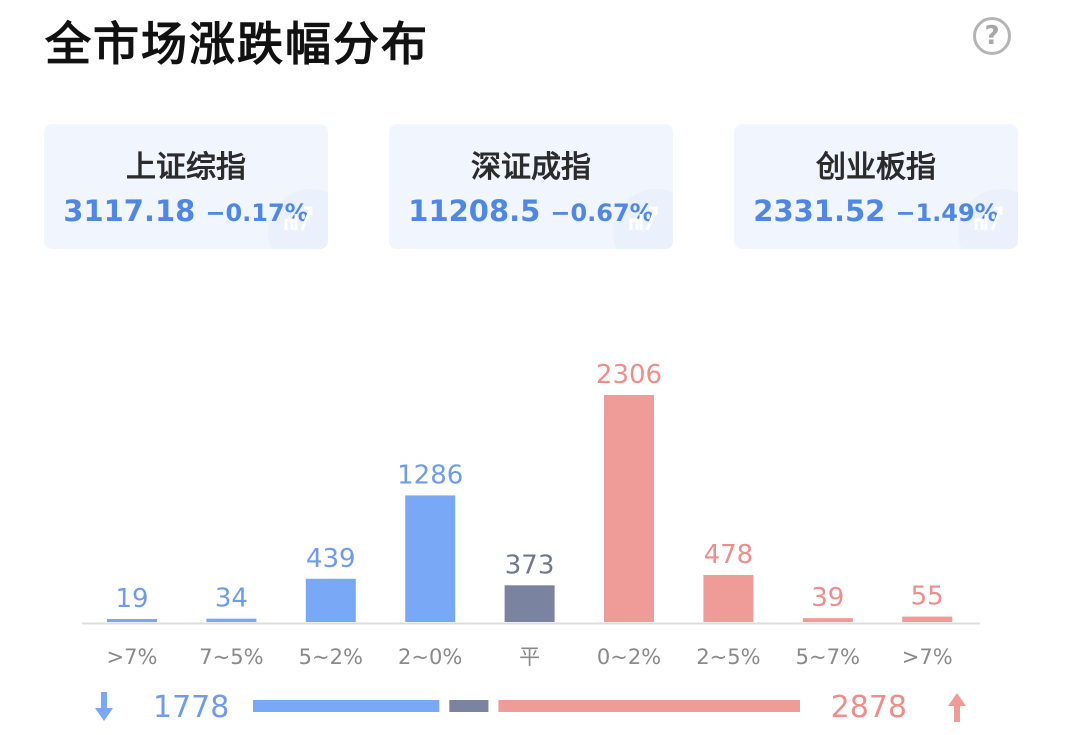  What do you see at coordinates (474, 211) in the screenshot?
I see `index-value: 11208.5` at bounding box center [474, 211].